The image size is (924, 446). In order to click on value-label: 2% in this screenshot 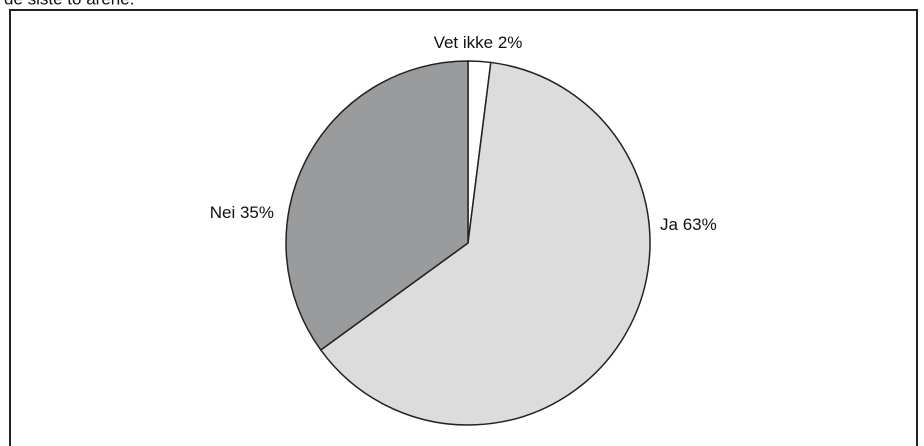, I will do `click(510, 42)`.